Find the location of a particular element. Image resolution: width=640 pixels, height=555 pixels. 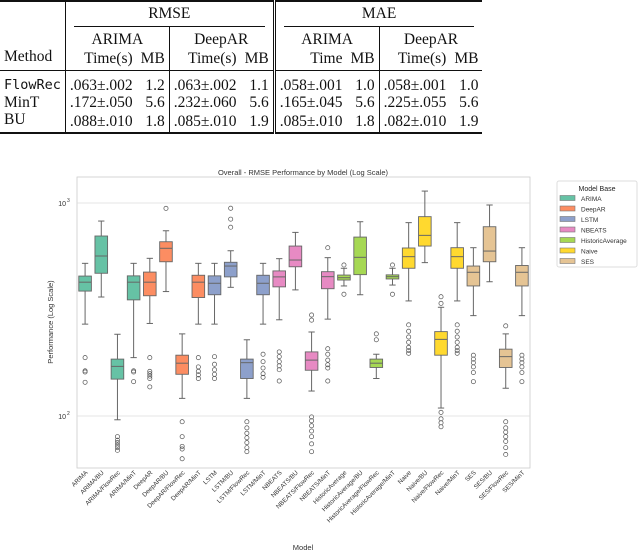

rmse-label: RMSE is located at coordinates (169, 14).